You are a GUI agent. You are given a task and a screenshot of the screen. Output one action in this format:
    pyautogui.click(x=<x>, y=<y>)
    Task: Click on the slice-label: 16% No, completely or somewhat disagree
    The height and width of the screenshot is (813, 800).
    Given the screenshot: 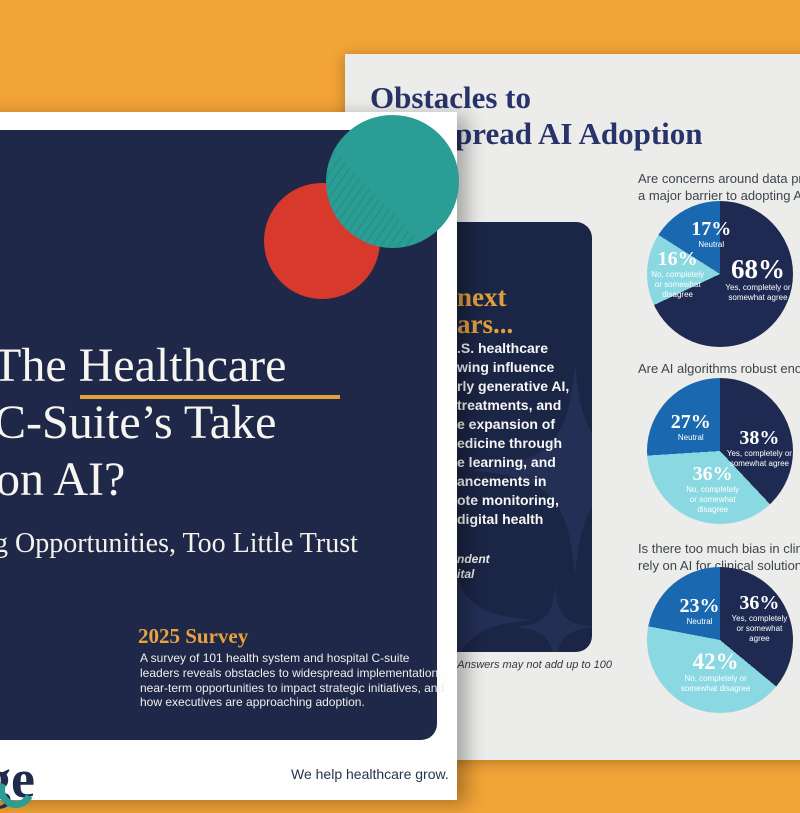 What is the action you would take?
    pyautogui.click(x=677, y=274)
    